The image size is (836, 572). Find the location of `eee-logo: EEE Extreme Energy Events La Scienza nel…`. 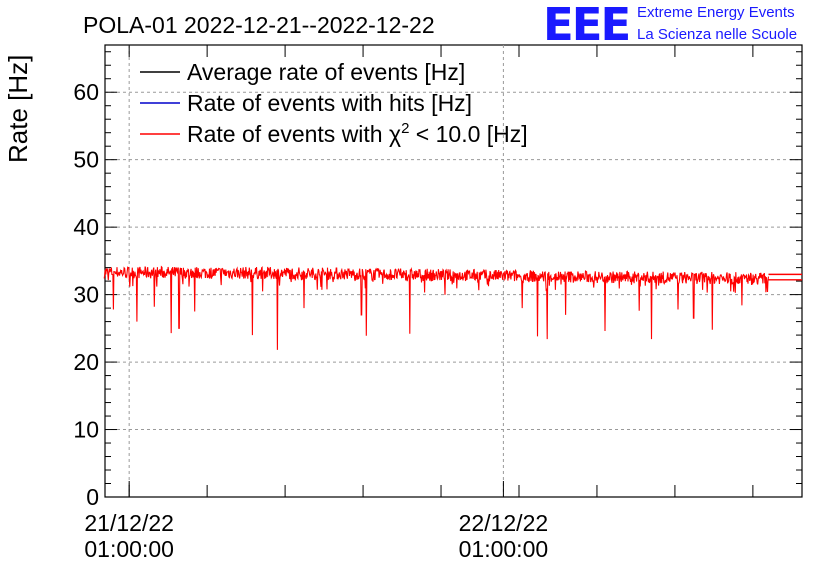

eee-logo: EEE Extreme Energy Events La Scienza nel… is located at coordinates (670, 25).